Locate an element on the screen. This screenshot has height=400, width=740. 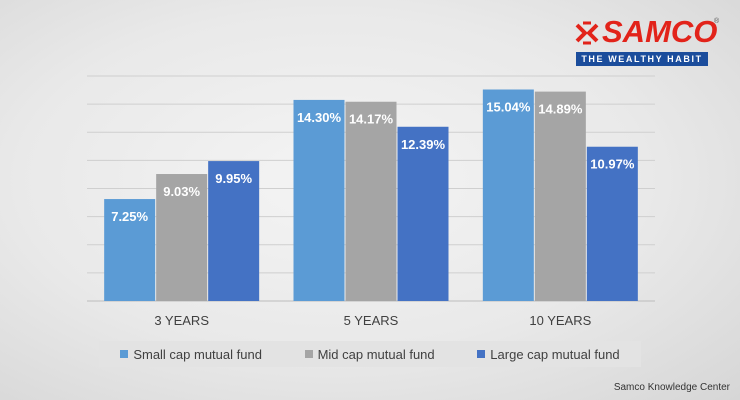
data-label-small-0: 7.25% is located at coordinates (129, 216).